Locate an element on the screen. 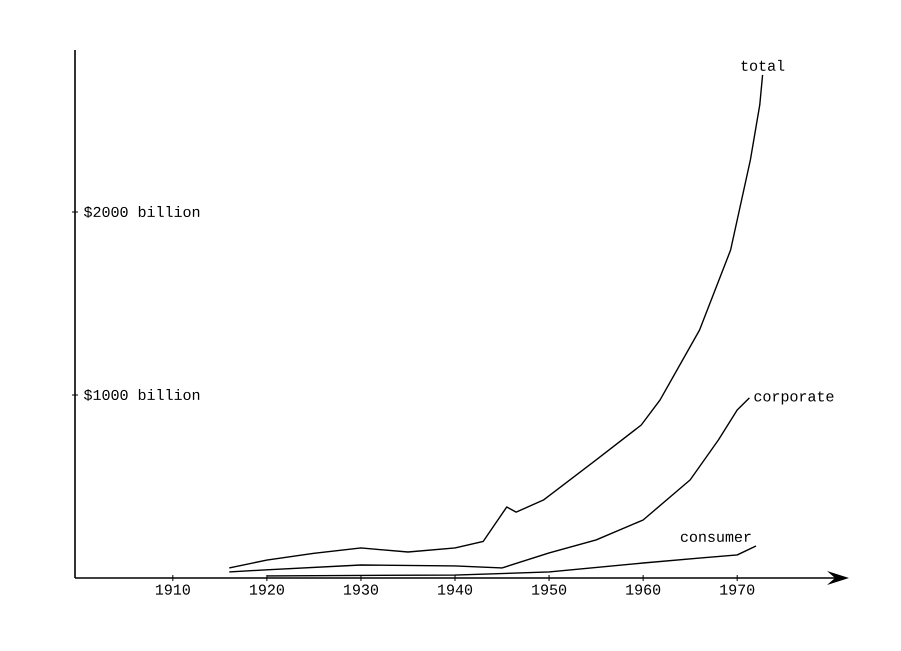  x-tick-label: 1950 is located at coordinates (549, 589).